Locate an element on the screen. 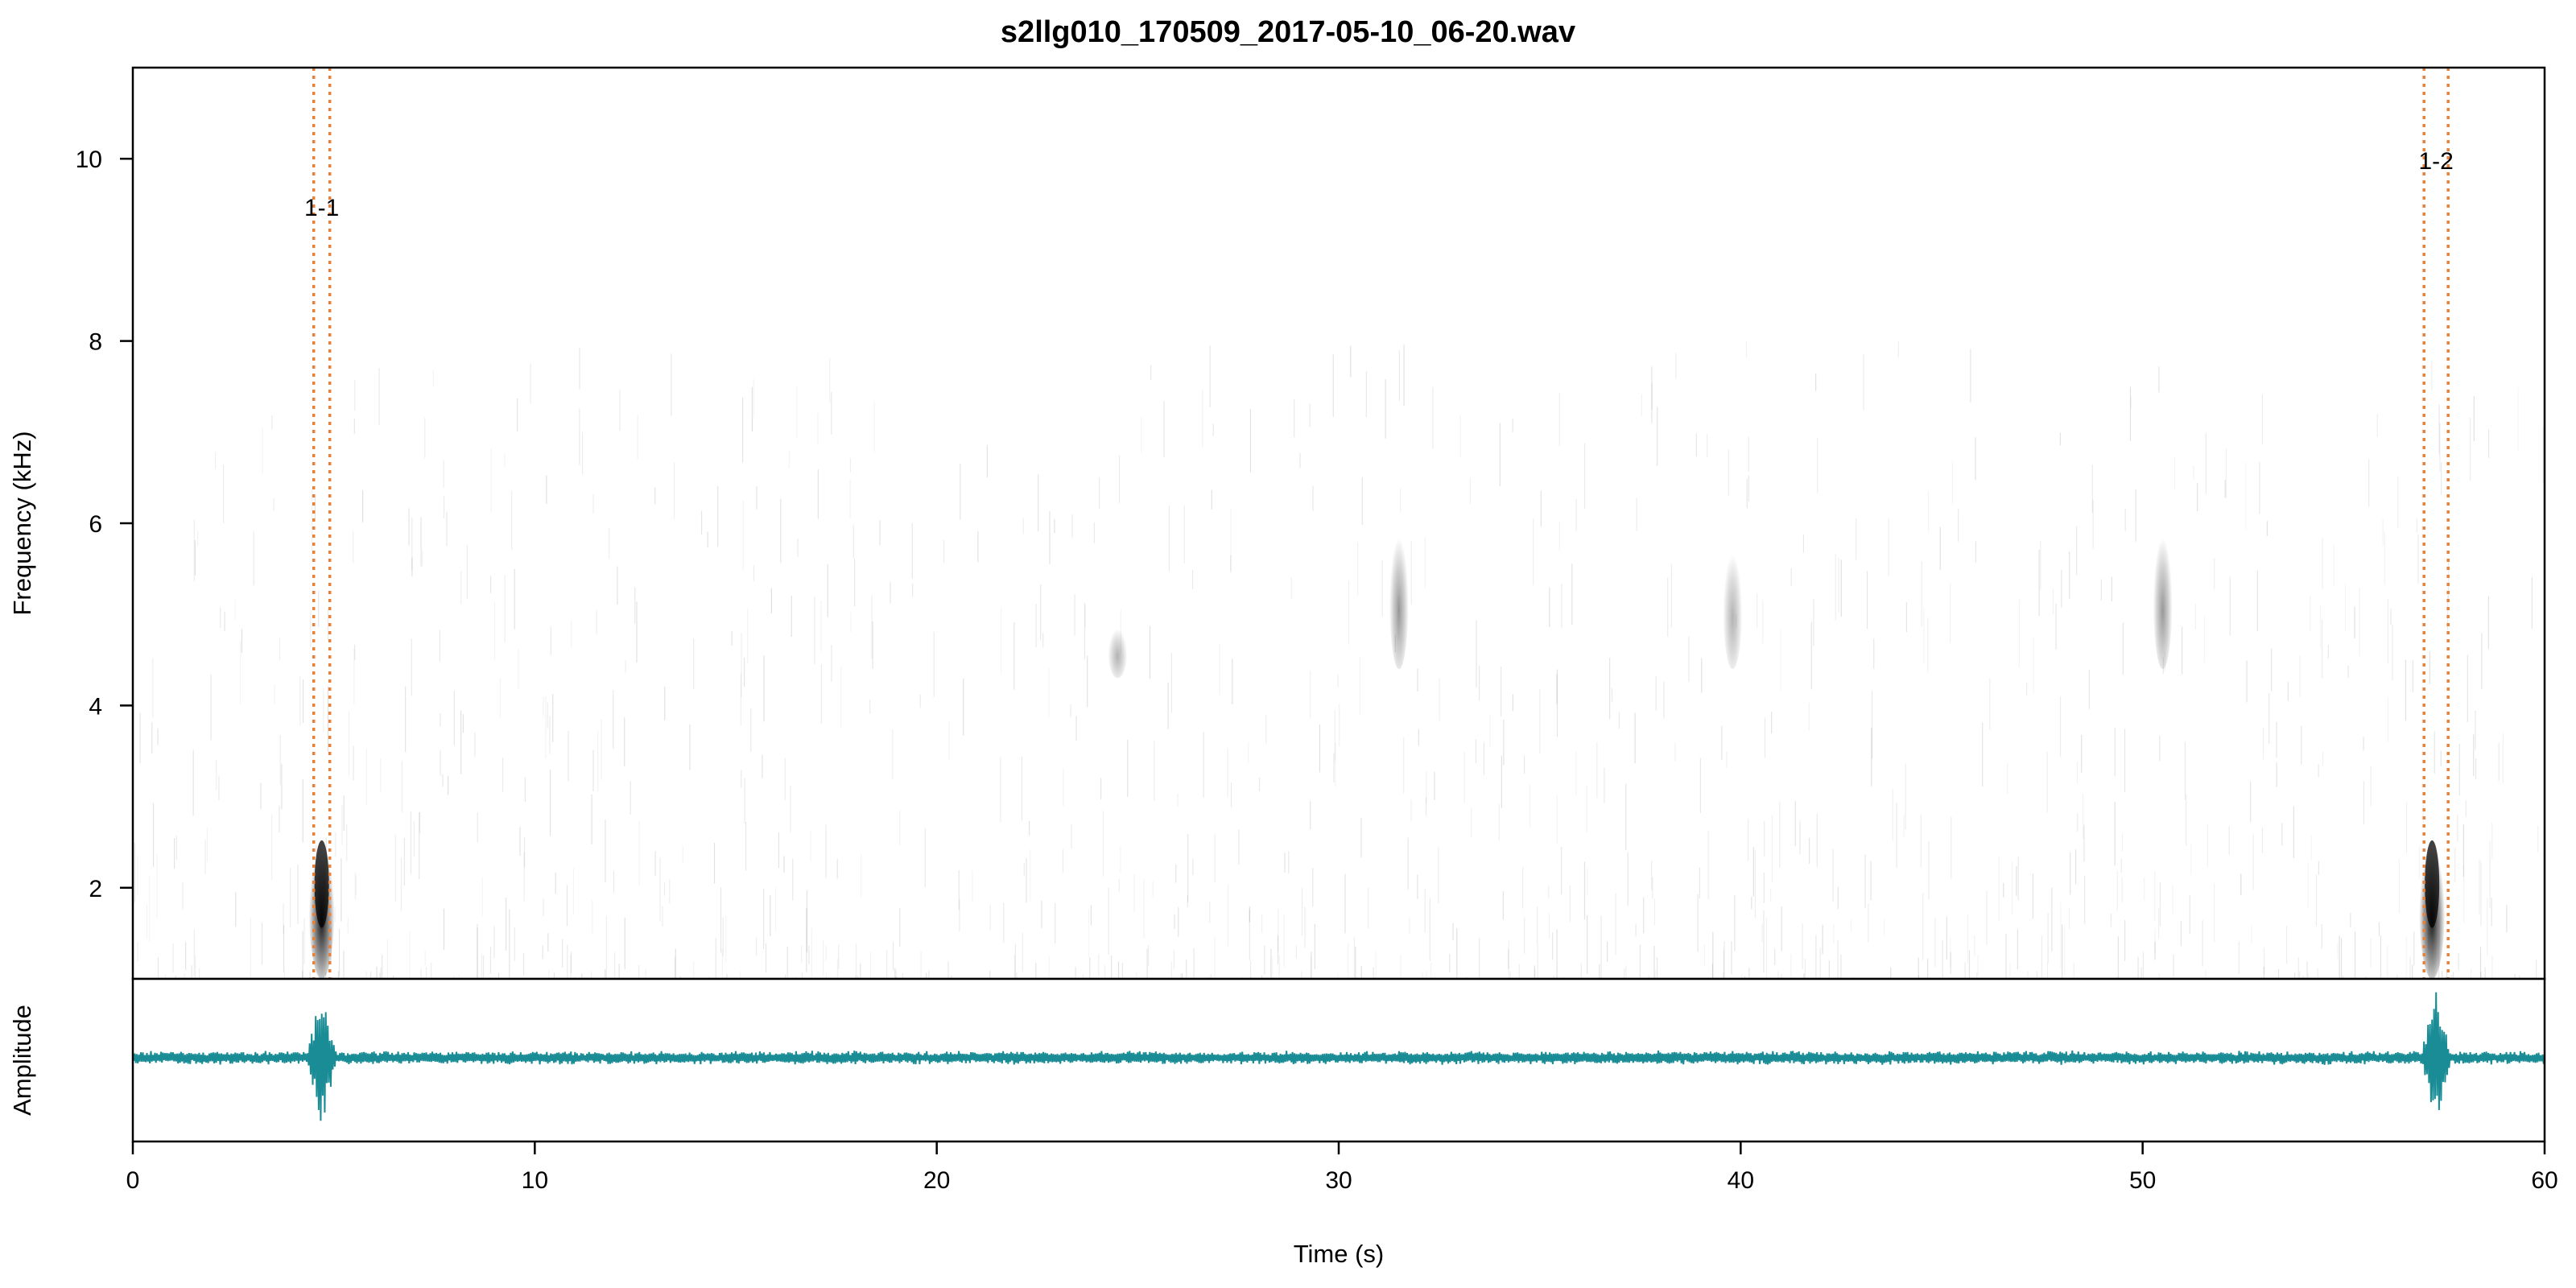  waveform-panel is located at coordinates (1338, 1060).